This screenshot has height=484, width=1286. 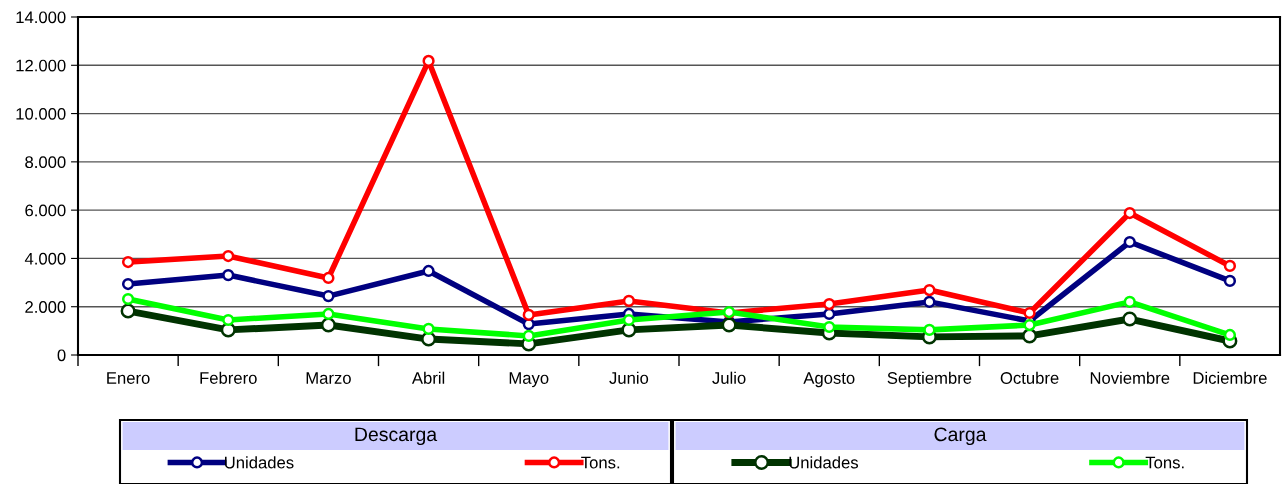 I want to click on y-tick-label: 6.000, so click(x=45, y=210).